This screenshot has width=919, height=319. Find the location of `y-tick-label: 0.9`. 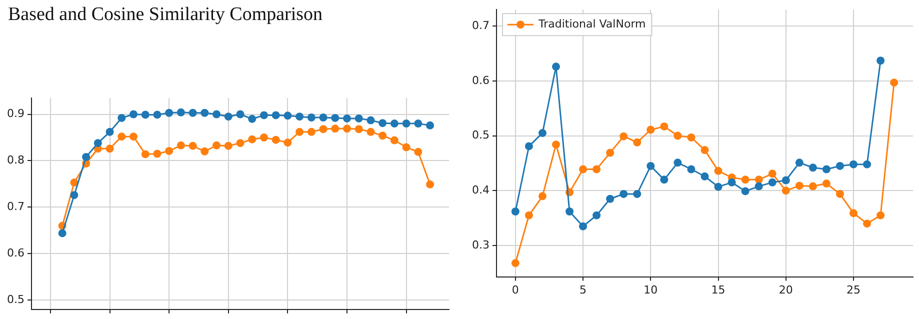

y-tick-label: 0.9 is located at coordinates (15, 113).